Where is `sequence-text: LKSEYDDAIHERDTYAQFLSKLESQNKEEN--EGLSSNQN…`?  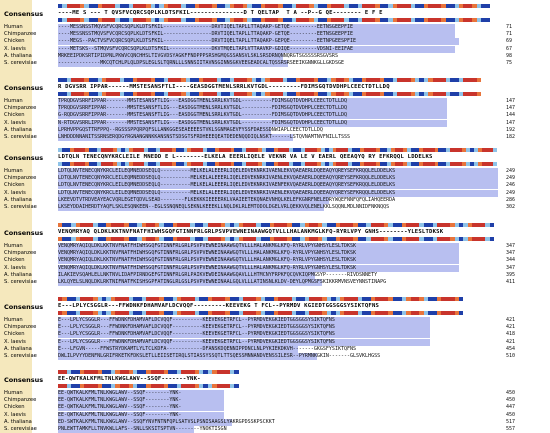
sequence-text: LKSEYDDAIHERDTYAQFLSKLESQNKEEN--EGLSSNQN… is located at coordinates (224, 207).